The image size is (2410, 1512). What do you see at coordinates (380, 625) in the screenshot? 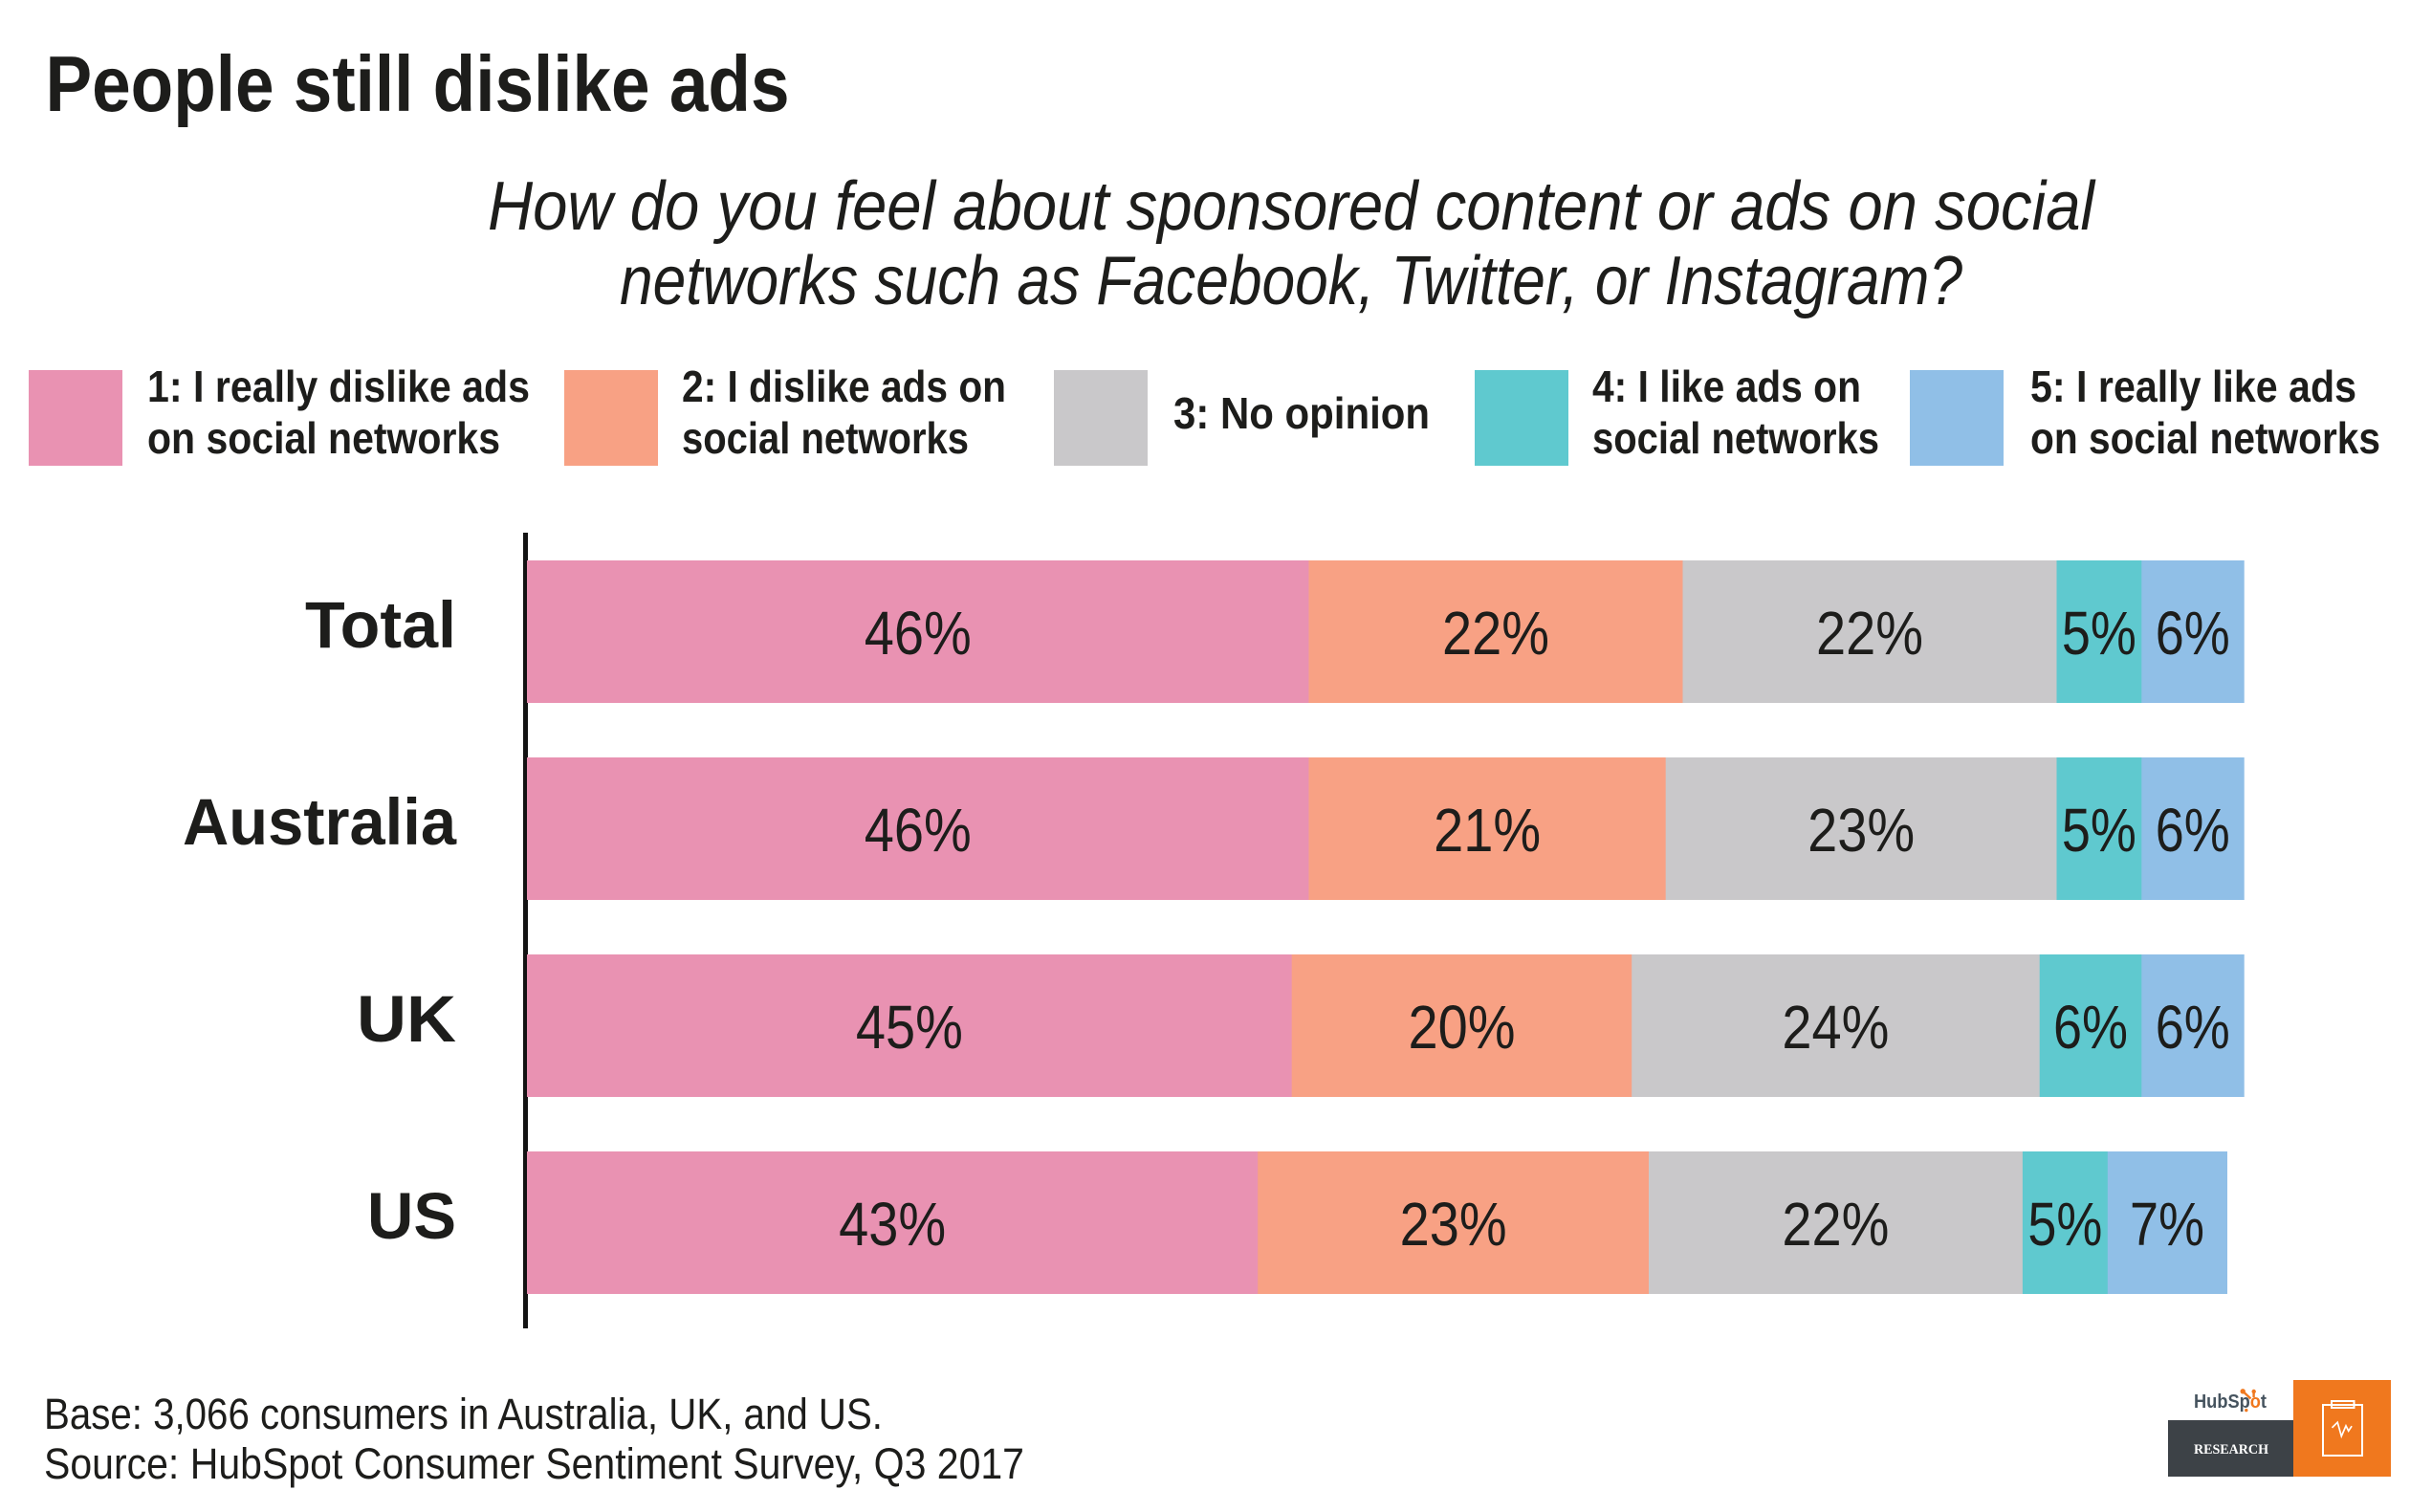
I see `svg-text: Total` at bounding box center [380, 625].